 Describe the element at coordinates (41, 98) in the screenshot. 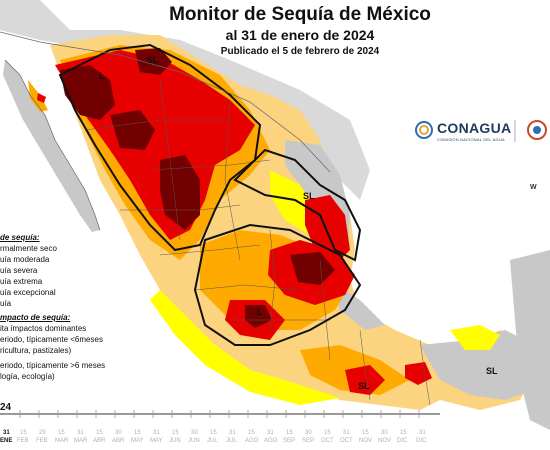

I see `baja-red-spot` at that location.